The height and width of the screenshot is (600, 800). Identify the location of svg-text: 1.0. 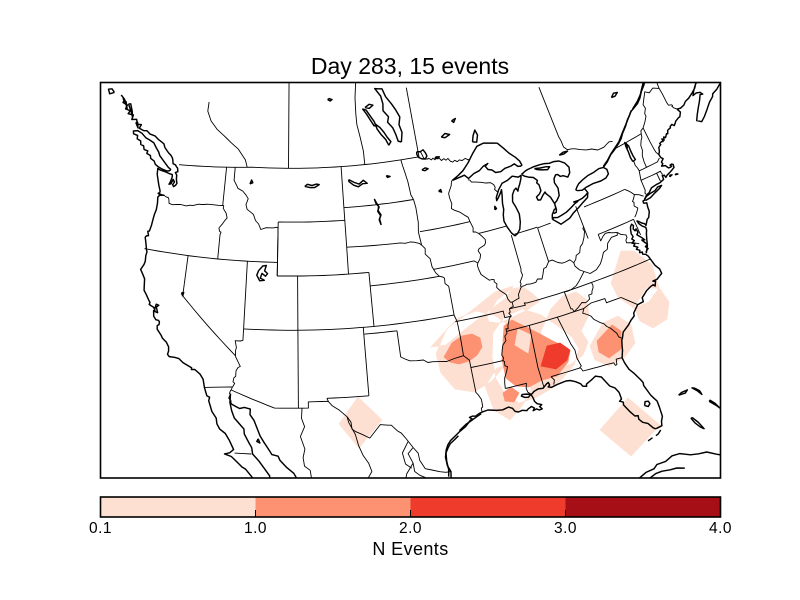
(255, 528).